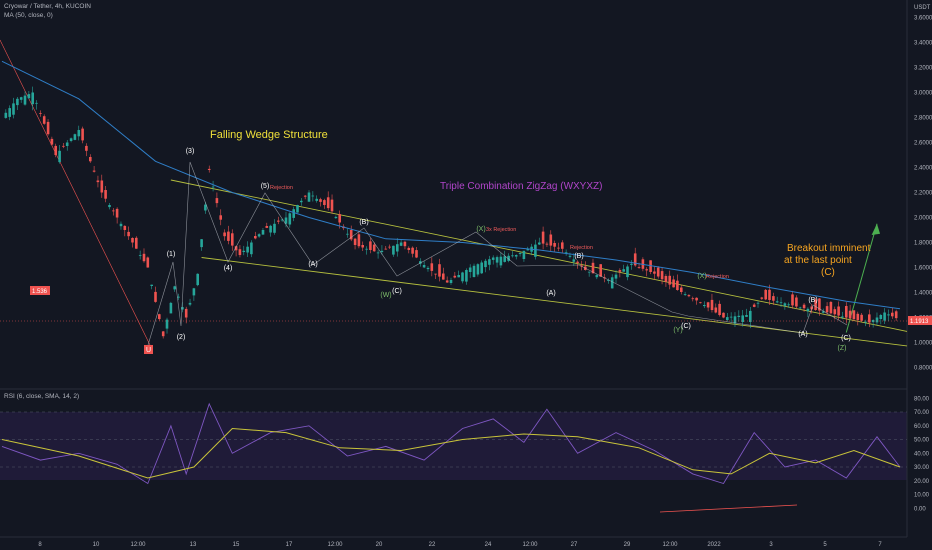 The image size is (932, 550). I want to click on rsi-line, so click(451, 443).